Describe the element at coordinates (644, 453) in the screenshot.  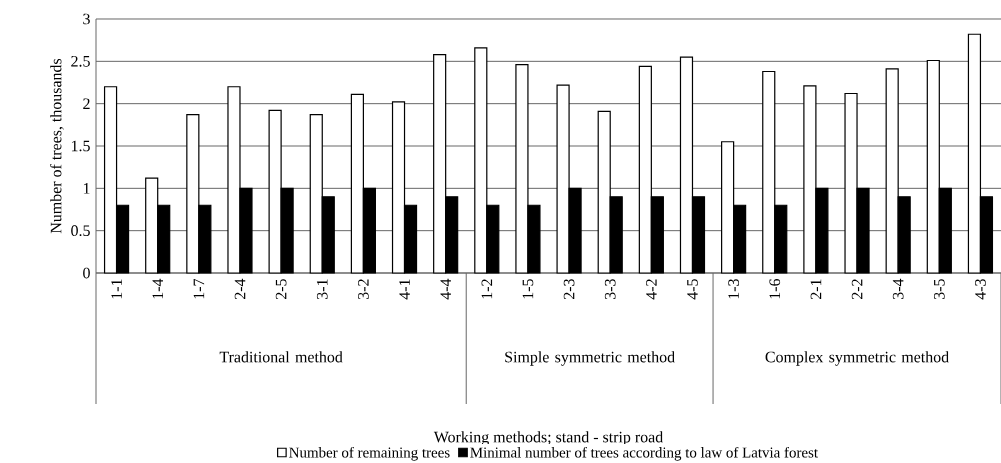
I see `legend-label: Minimal number of trees according to law of Latvia forest` at that location.